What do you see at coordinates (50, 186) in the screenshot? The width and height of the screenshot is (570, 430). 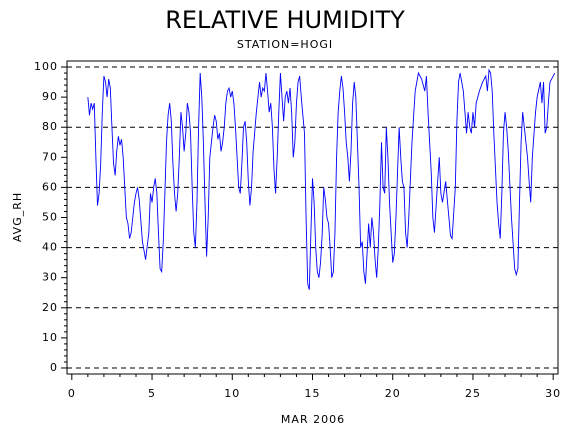 I see `y-tick-label: 60` at bounding box center [50, 186].